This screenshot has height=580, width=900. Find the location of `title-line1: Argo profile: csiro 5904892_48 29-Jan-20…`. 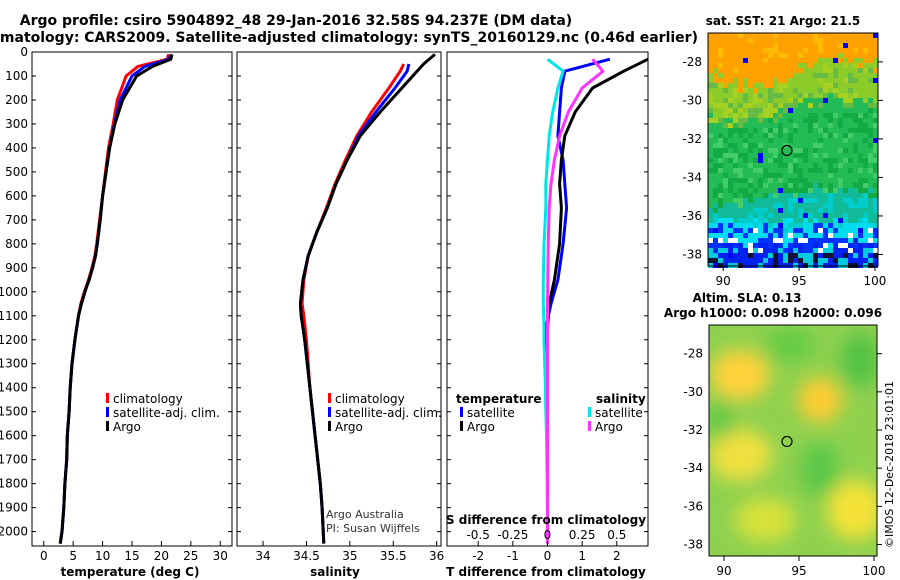

title-line1: Argo profile: csiro 5904892_48 29-Jan-20… is located at coordinates (296, 21).